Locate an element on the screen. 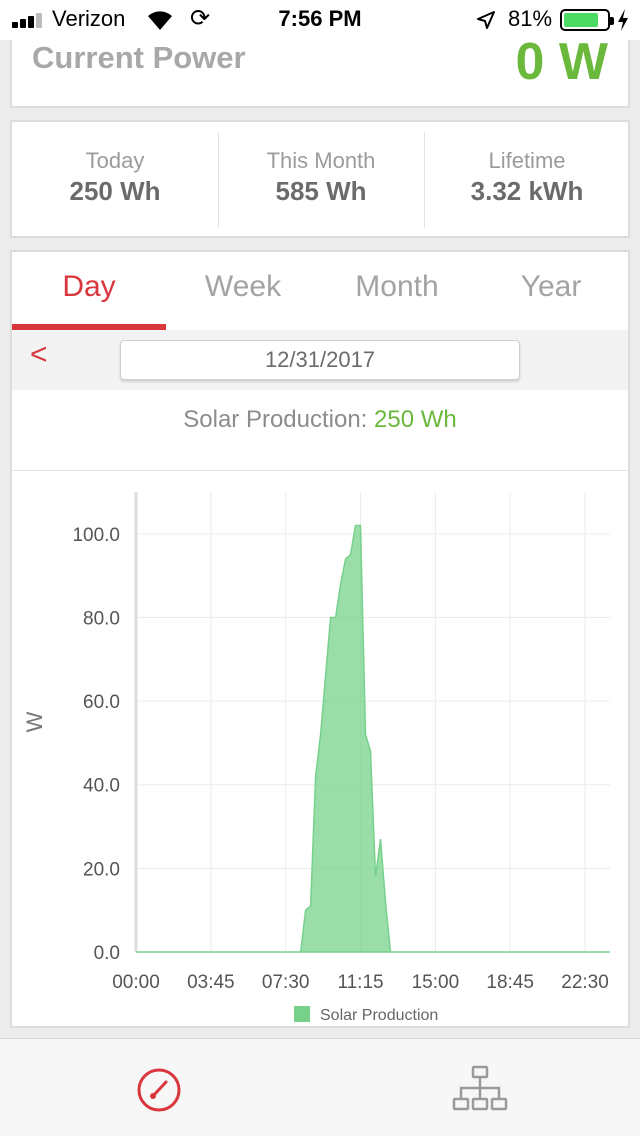  stat-label: Today is located at coordinates (115, 160).